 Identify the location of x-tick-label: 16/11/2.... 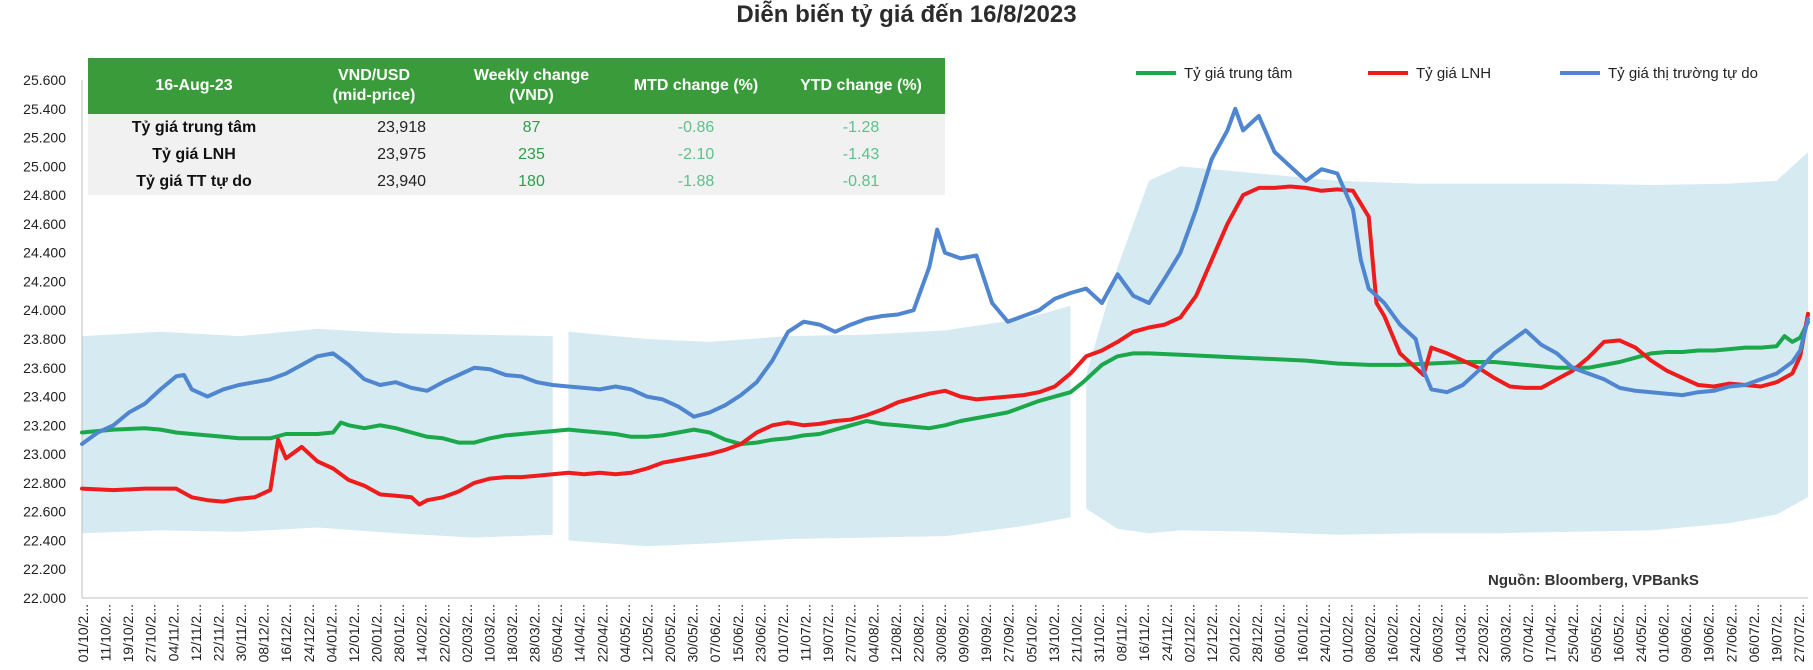
(1144, 632).